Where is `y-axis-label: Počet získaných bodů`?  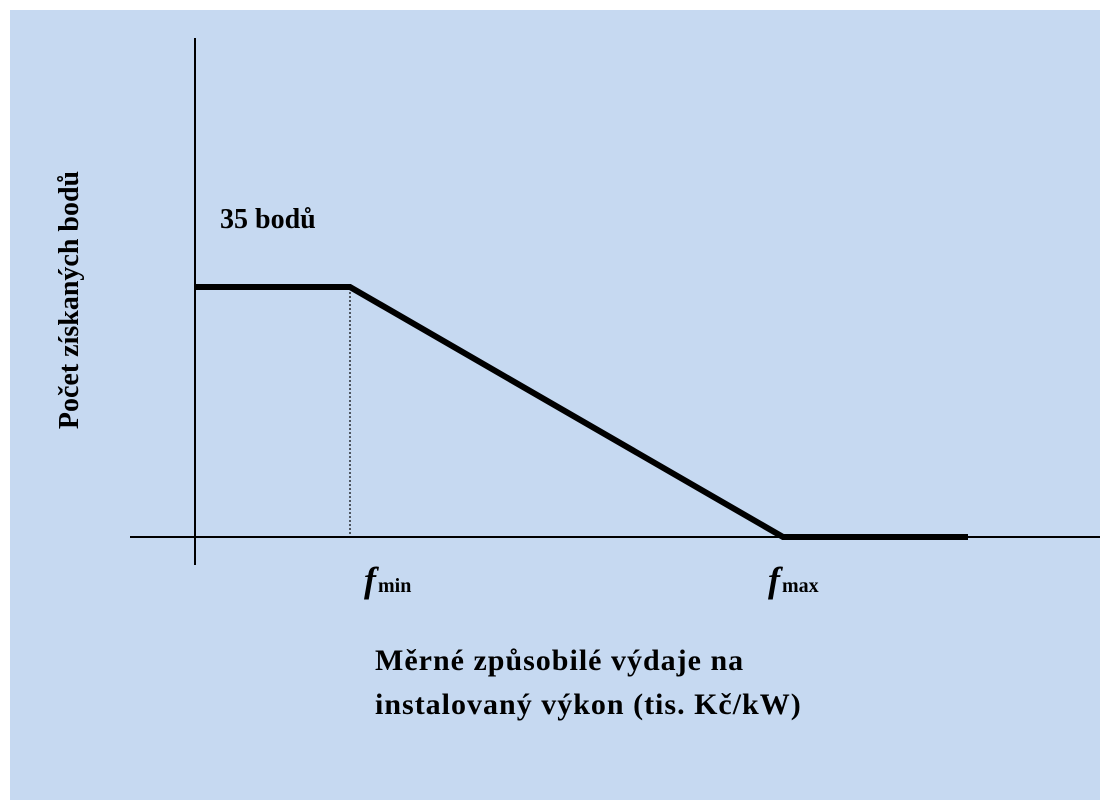
y-axis-label: Počet získaných bodů is located at coordinates (69, 300).